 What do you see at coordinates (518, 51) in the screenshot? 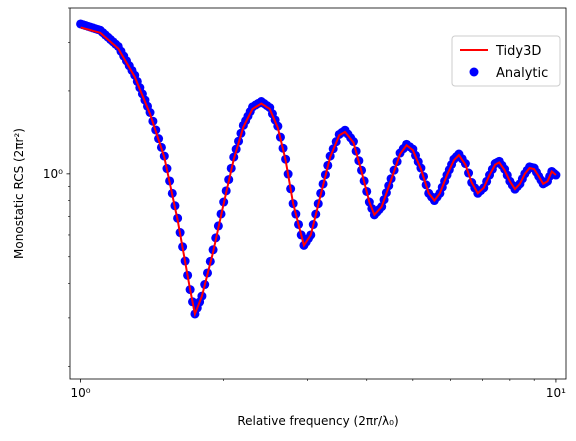
I see `legend-label-tidy3d: Tidy3D` at bounding box center [518, 51].